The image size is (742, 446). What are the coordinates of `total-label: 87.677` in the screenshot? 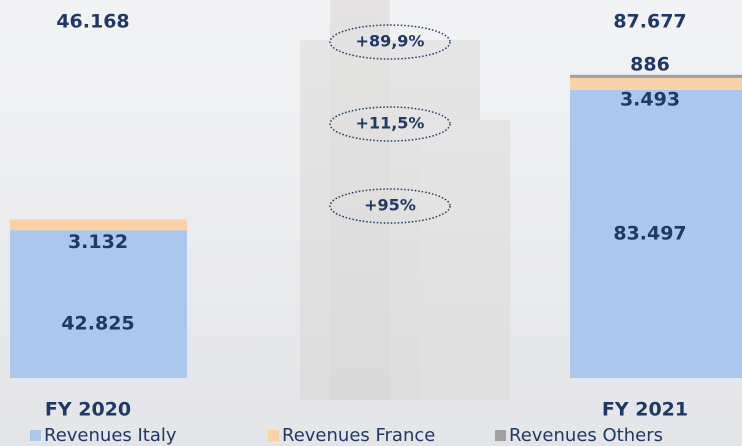 It's located at (649, 22).